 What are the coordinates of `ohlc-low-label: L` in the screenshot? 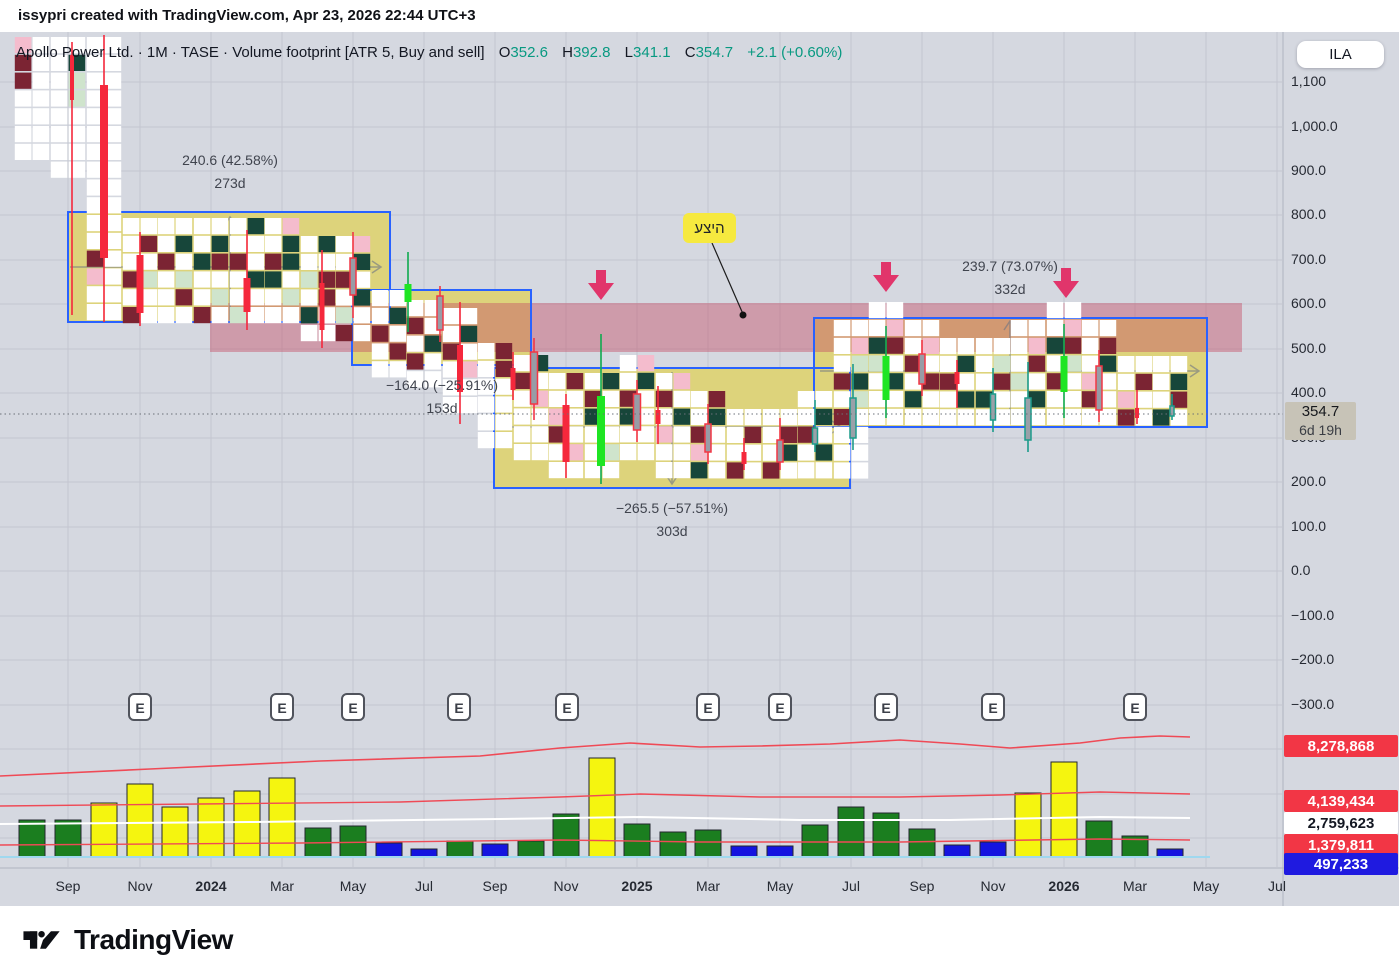 It's located at (629, 52).